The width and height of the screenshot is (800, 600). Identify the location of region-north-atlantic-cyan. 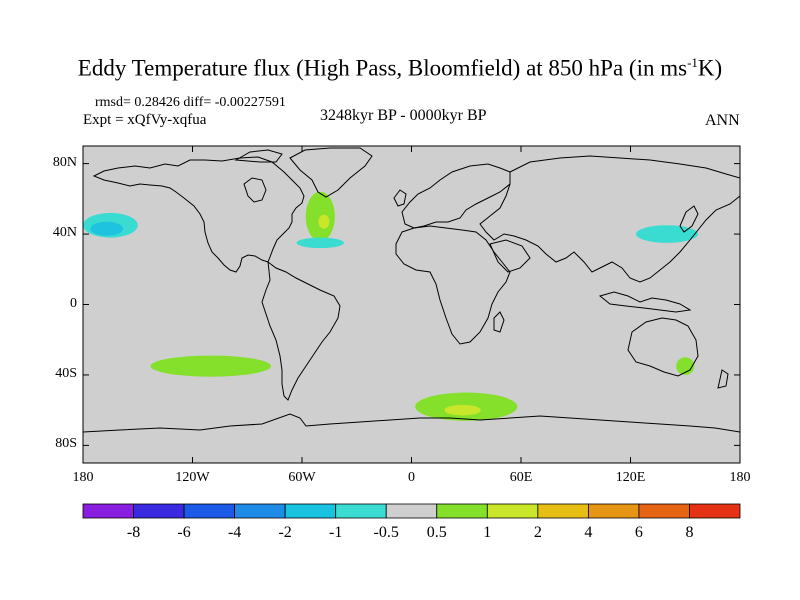
(320, 243).